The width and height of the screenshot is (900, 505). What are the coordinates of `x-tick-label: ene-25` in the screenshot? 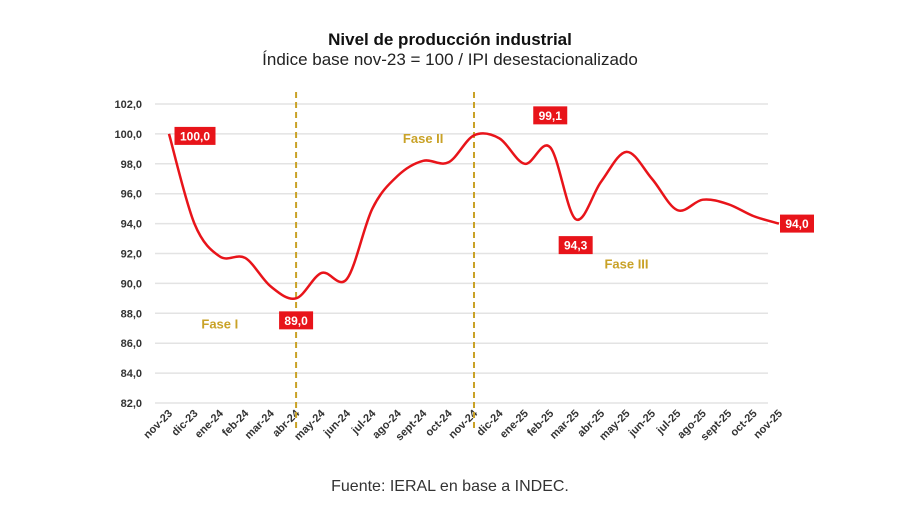 It's located at (514, 424).